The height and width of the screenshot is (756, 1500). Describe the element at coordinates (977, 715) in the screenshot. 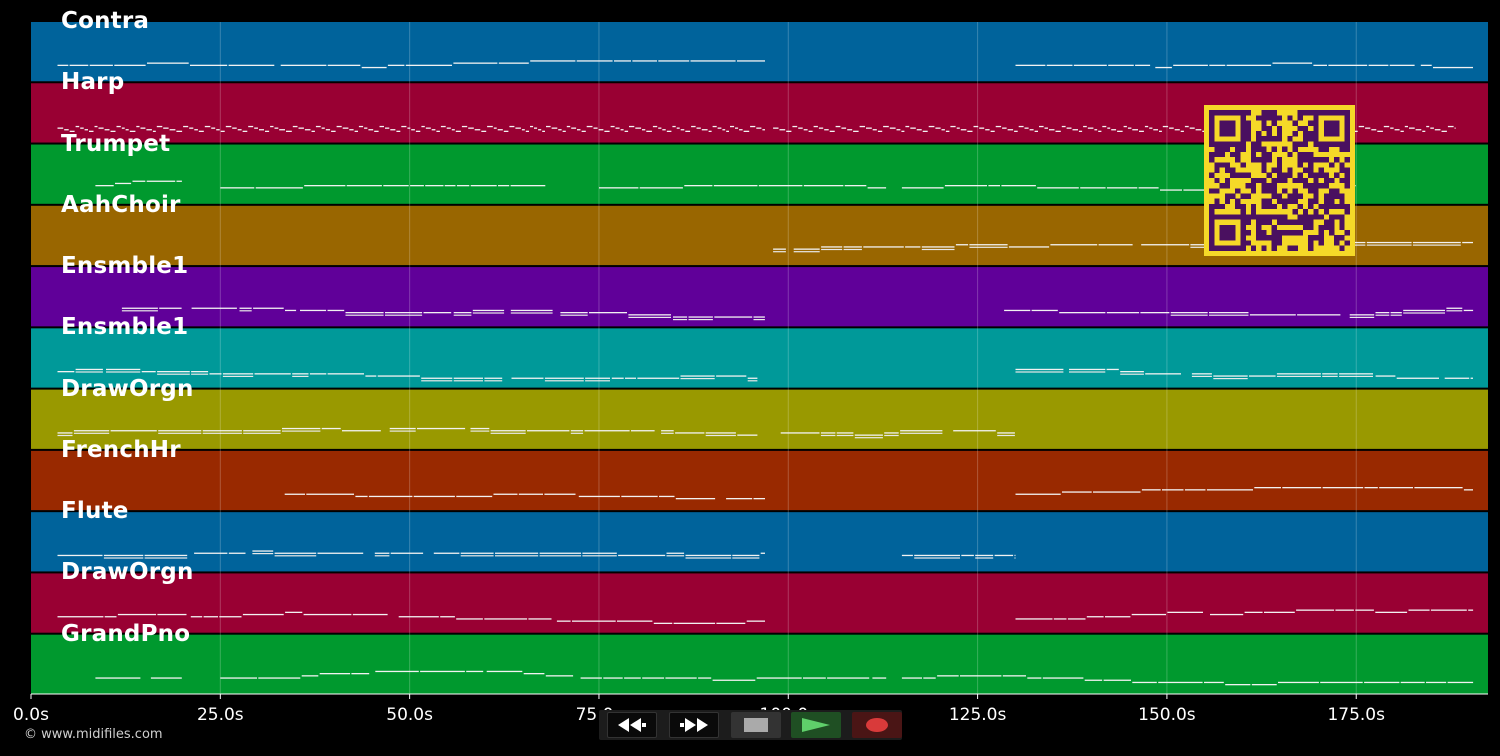

I see `tick-label: 125.0s` at that location.